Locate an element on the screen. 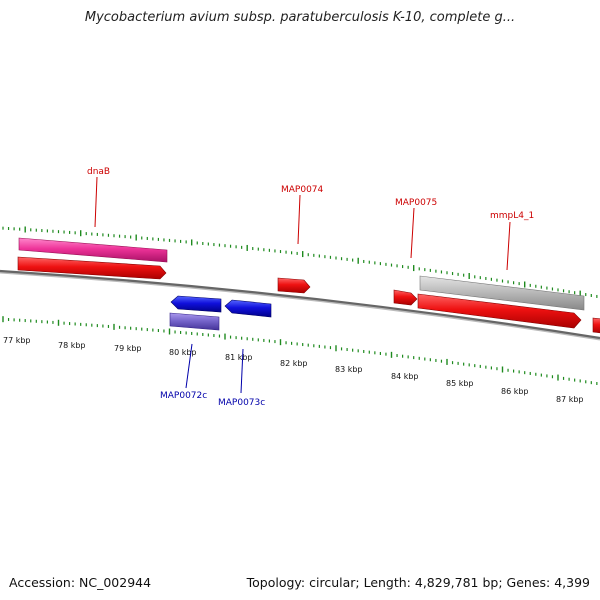  gene-label-MAP0074: MAP0074 is located at coordinates (302, 190).